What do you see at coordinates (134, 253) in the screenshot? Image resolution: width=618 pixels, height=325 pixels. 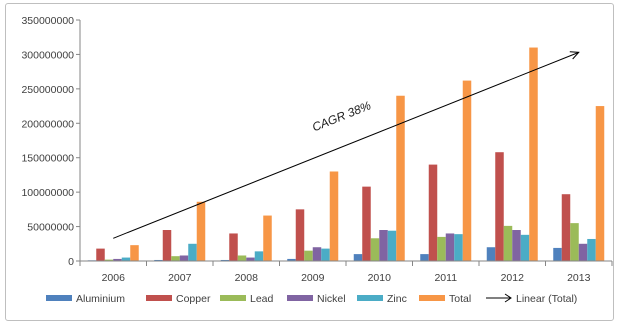 I see `bar-total-2006` at bounding box center [134, 253].